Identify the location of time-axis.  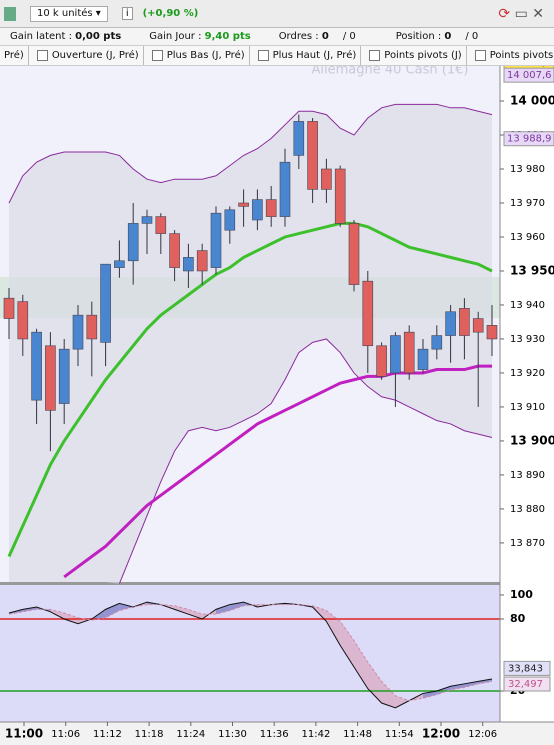
(277, 733).